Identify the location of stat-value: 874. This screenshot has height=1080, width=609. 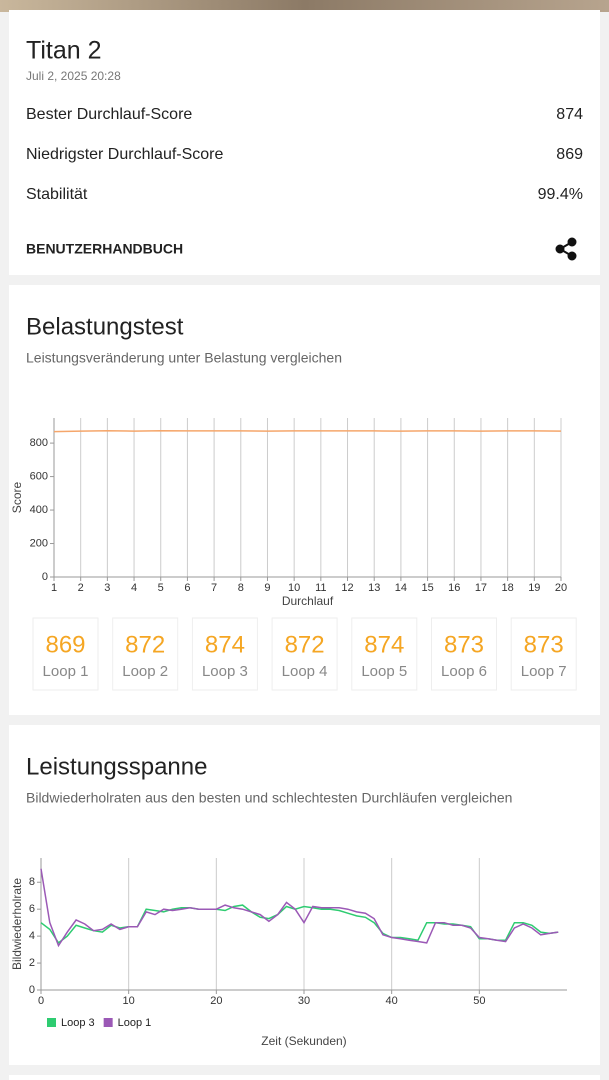
(569, 114).